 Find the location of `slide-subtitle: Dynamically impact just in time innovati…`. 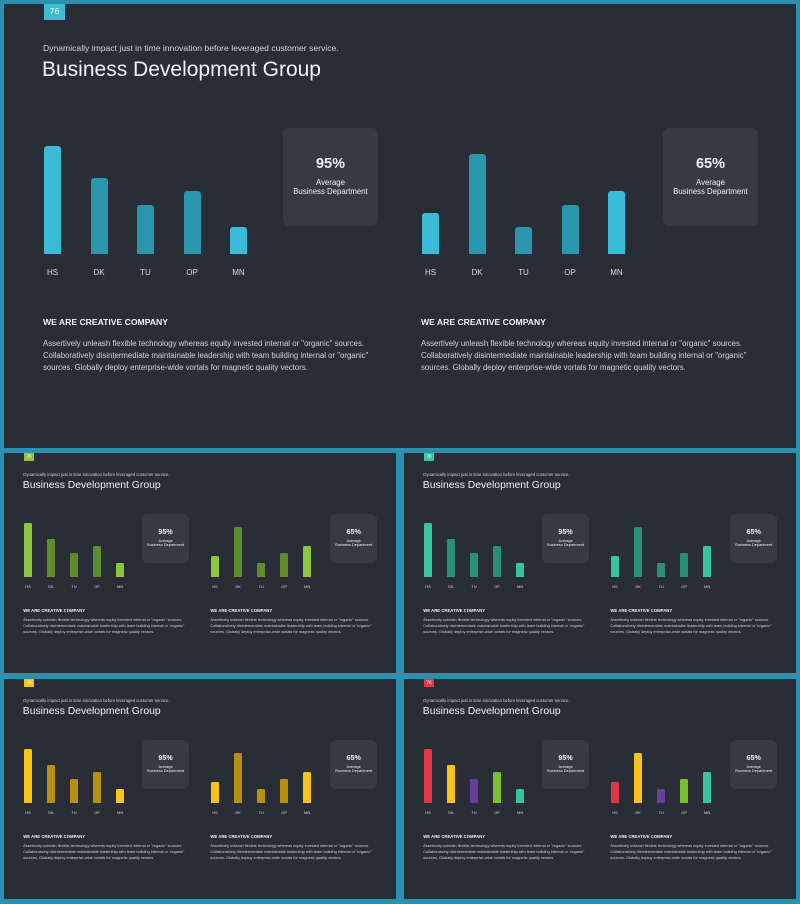

slide-subtitle: Dynamically impact just in time innovati… is located at coordinates (496, 701).